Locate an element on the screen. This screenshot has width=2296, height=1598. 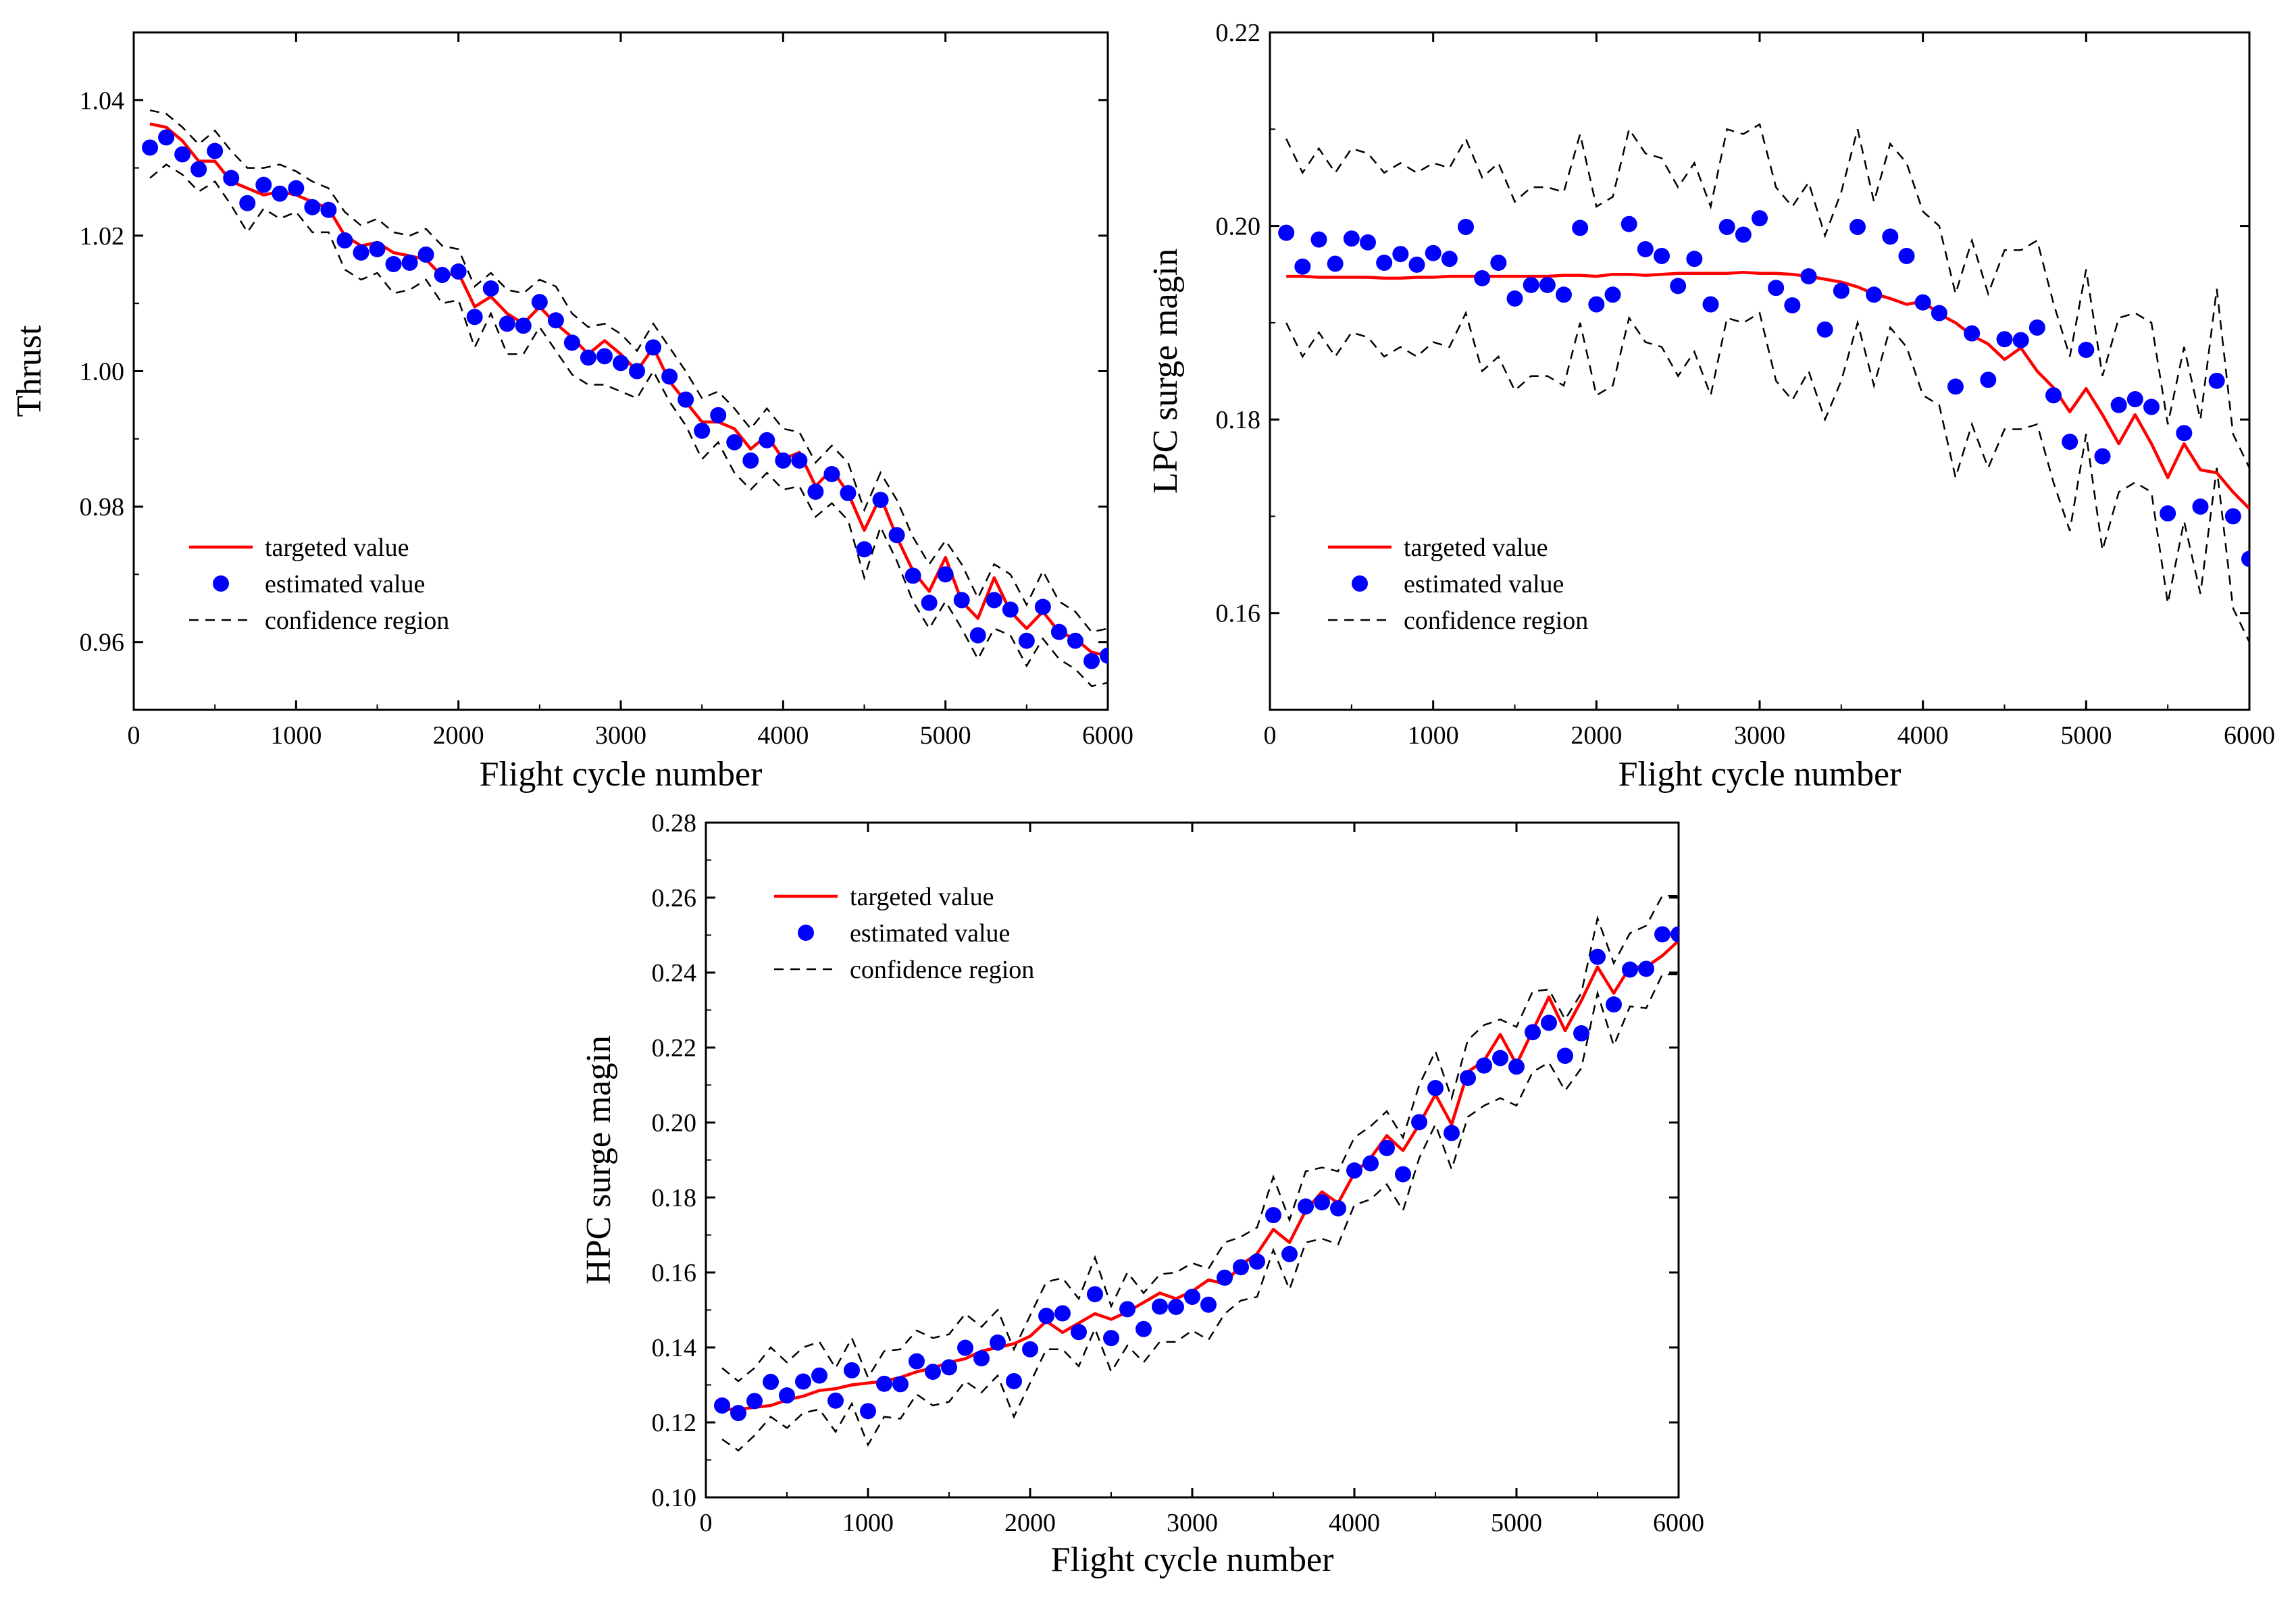
legend-label: confidence region is located at coordinates (1496, 621).